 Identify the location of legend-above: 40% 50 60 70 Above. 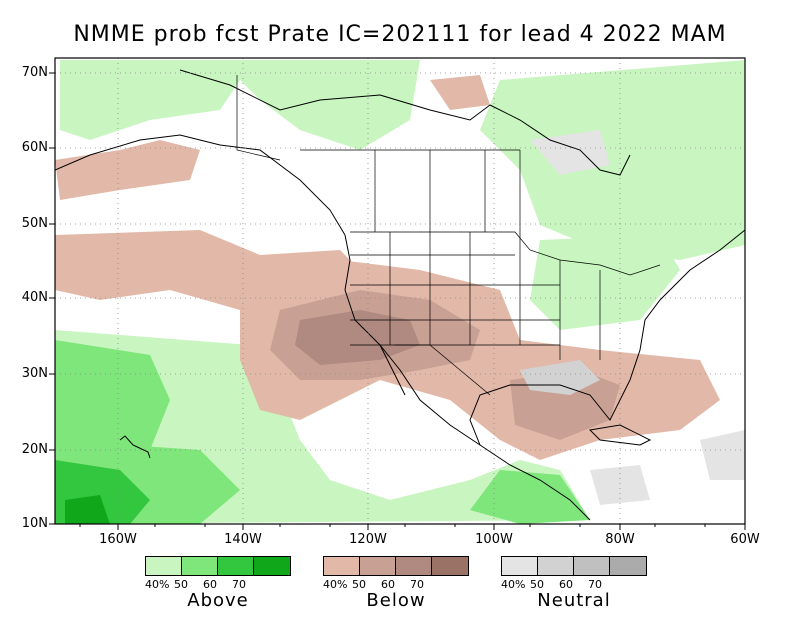
(218, 583).